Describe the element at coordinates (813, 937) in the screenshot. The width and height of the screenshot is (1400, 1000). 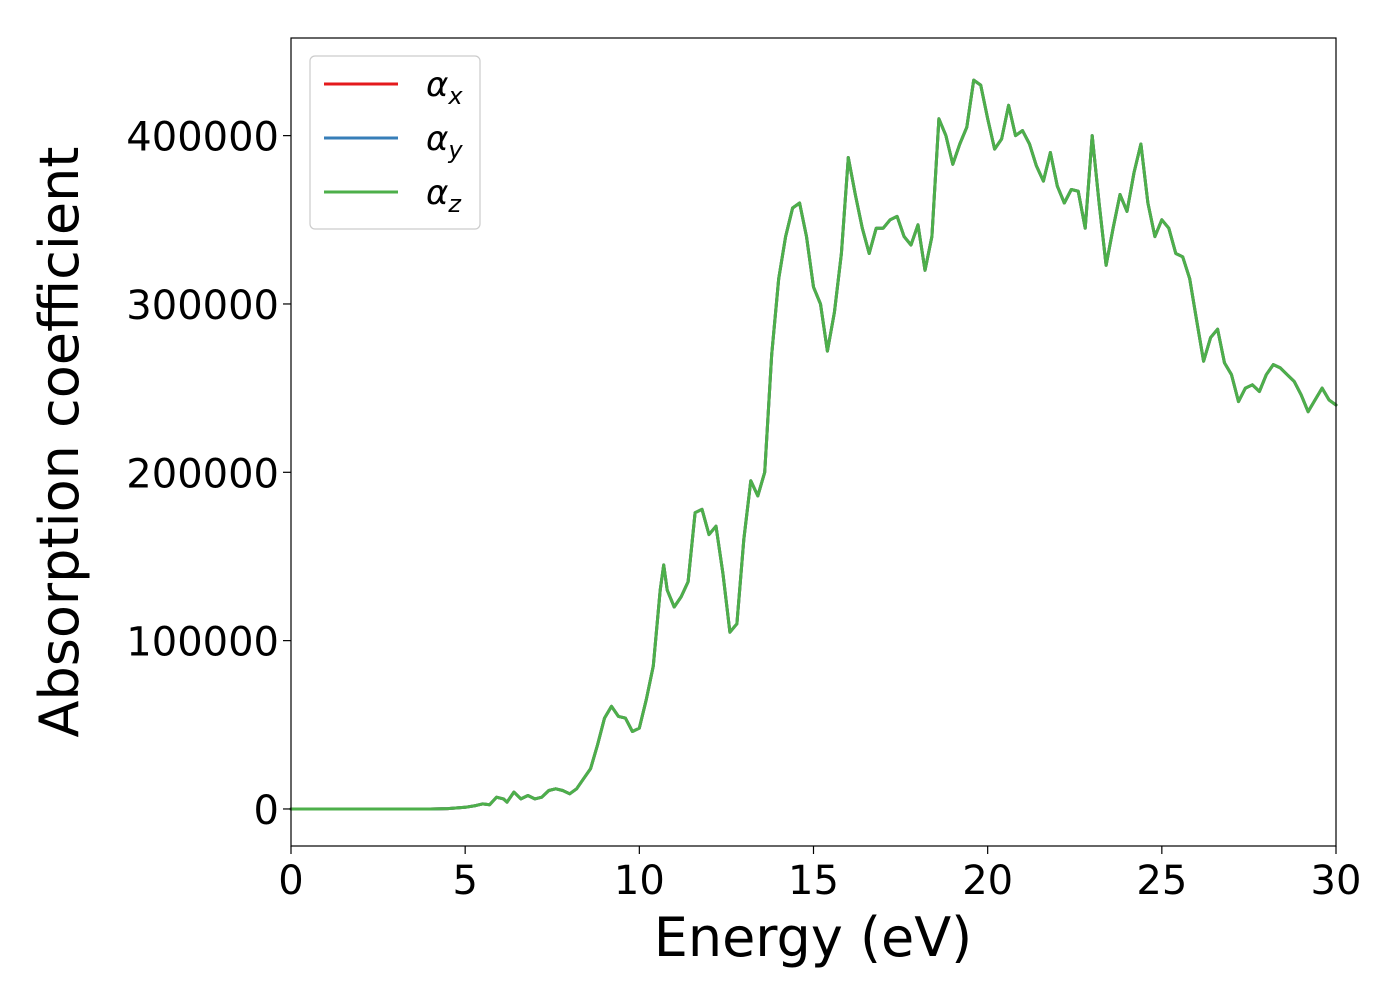
I see `x-axis-title: Energy (eV)` at that location.